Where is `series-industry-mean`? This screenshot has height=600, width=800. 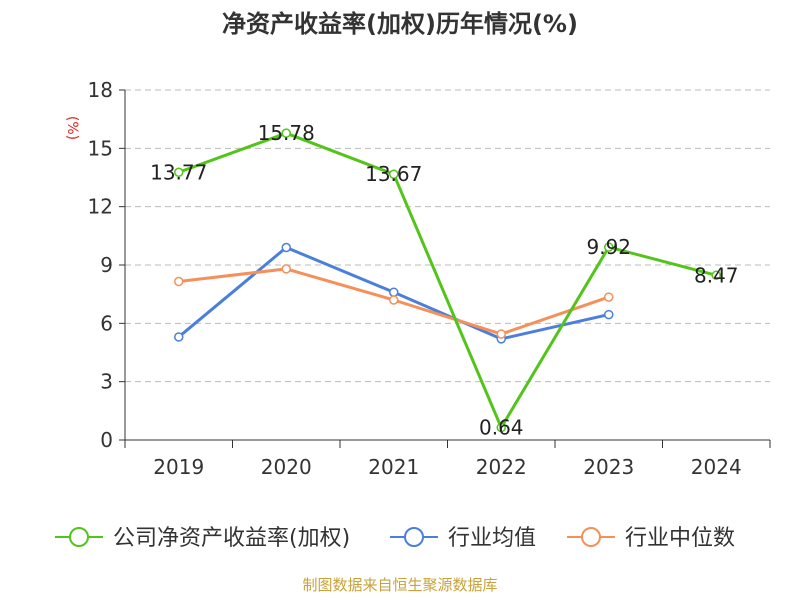 series-industry-mean is located at coordinates (394, 293).